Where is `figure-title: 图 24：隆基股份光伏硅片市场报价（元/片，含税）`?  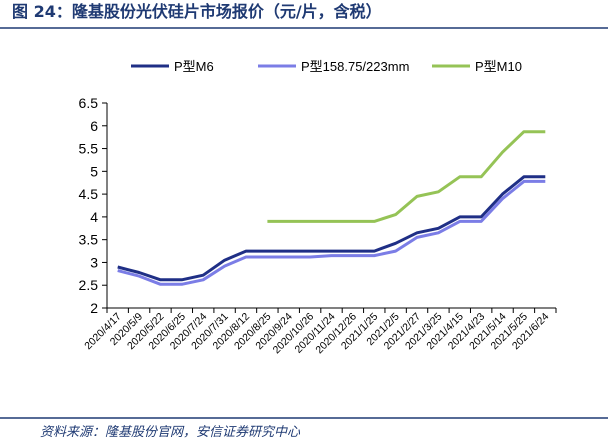 figure-title: 图 24：隆基股份光伏硅片市场报价（元/片，含税） is located at coordinates (197, 11).